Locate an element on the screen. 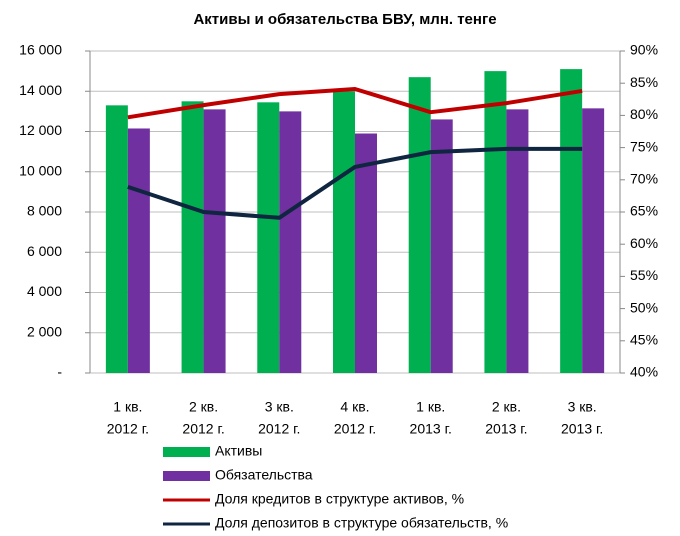 The height and width of the screenshot is (536, 680). y2-tick-label: 60% is located at coordinates (644, 243).